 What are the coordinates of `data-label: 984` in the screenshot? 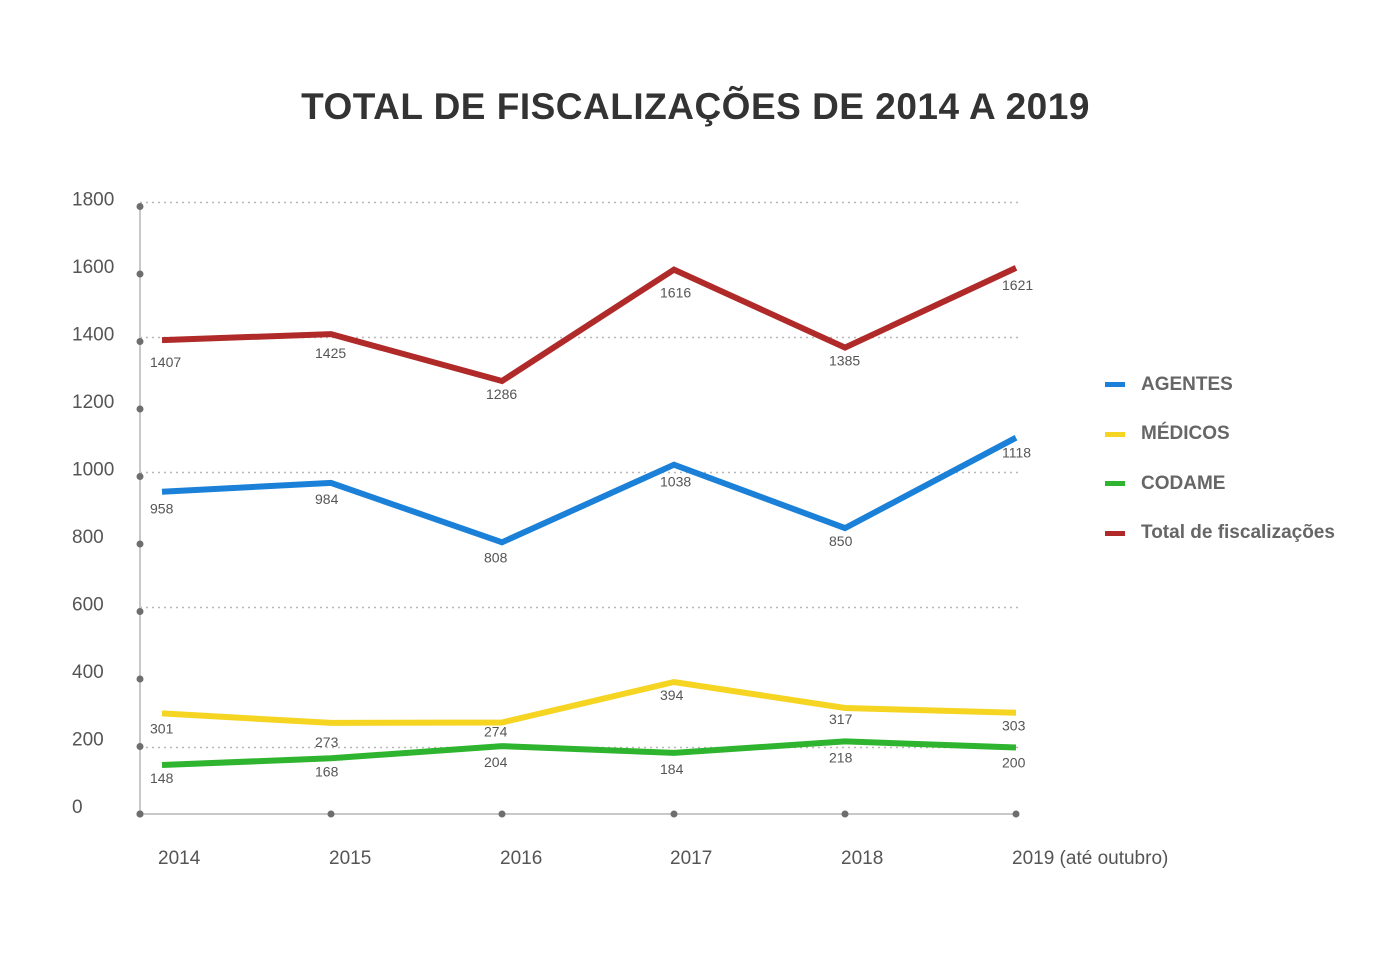 It's located at (327, 499).